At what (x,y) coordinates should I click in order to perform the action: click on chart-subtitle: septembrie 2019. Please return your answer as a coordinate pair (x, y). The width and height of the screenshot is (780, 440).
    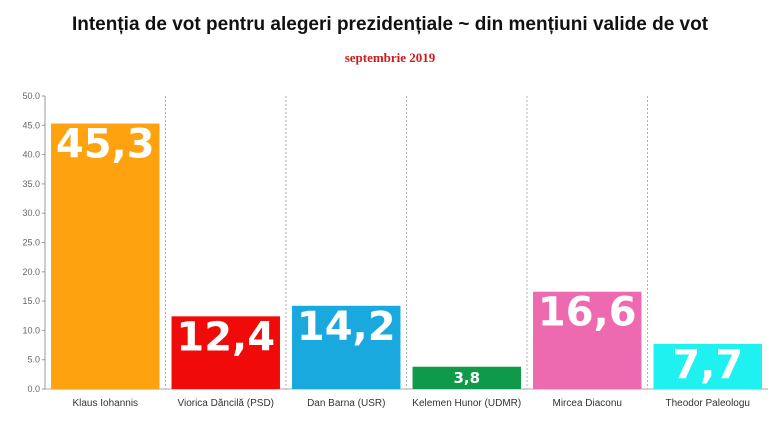
    Looking at the image, I should click on (390, 57).